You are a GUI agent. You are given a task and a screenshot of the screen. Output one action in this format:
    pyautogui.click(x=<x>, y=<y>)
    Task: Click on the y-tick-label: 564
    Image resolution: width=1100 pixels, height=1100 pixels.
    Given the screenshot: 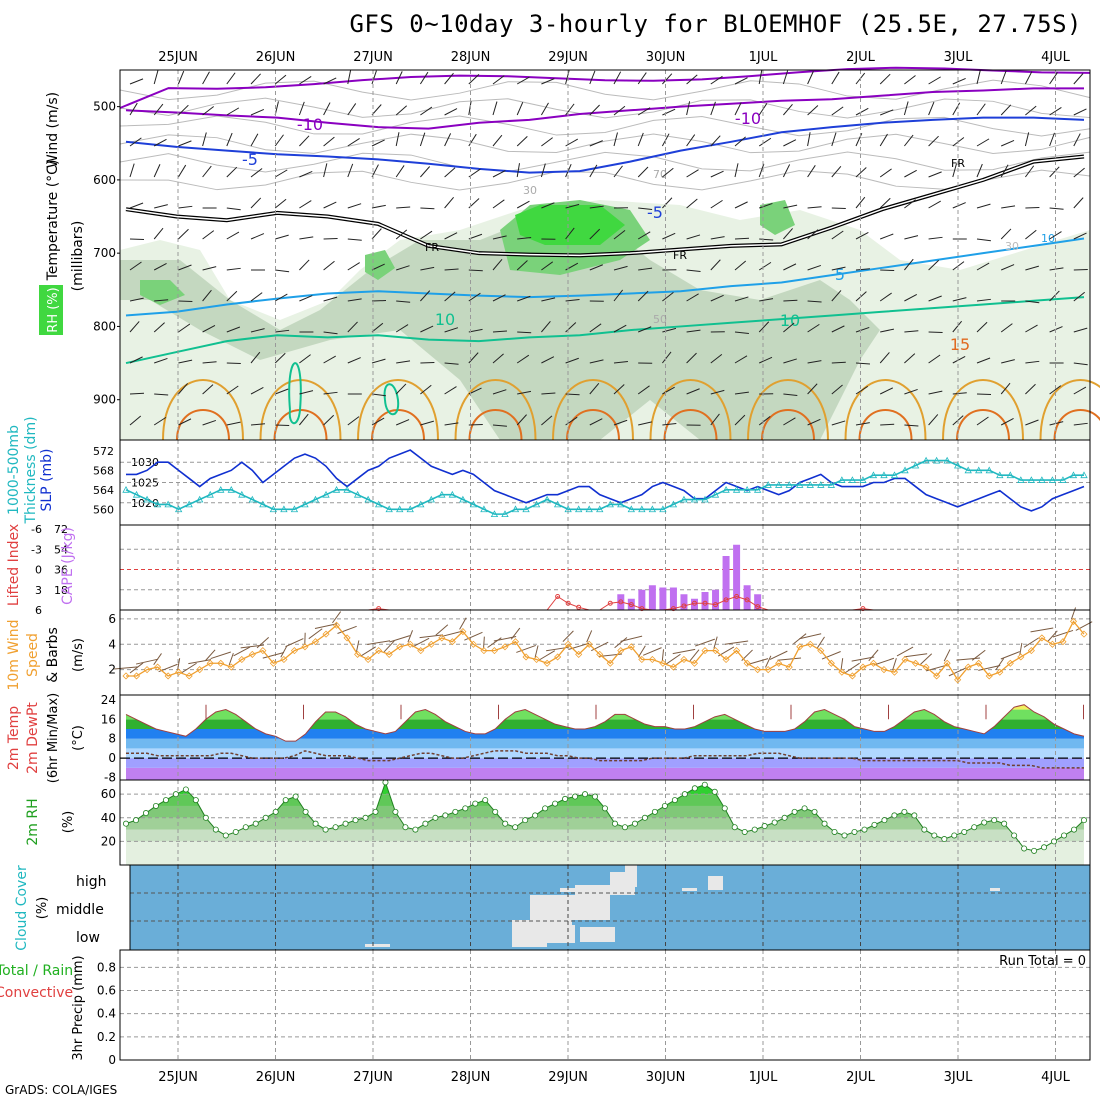 What is the action you would take?
    pyautogui.click(x=103, y=490)
    